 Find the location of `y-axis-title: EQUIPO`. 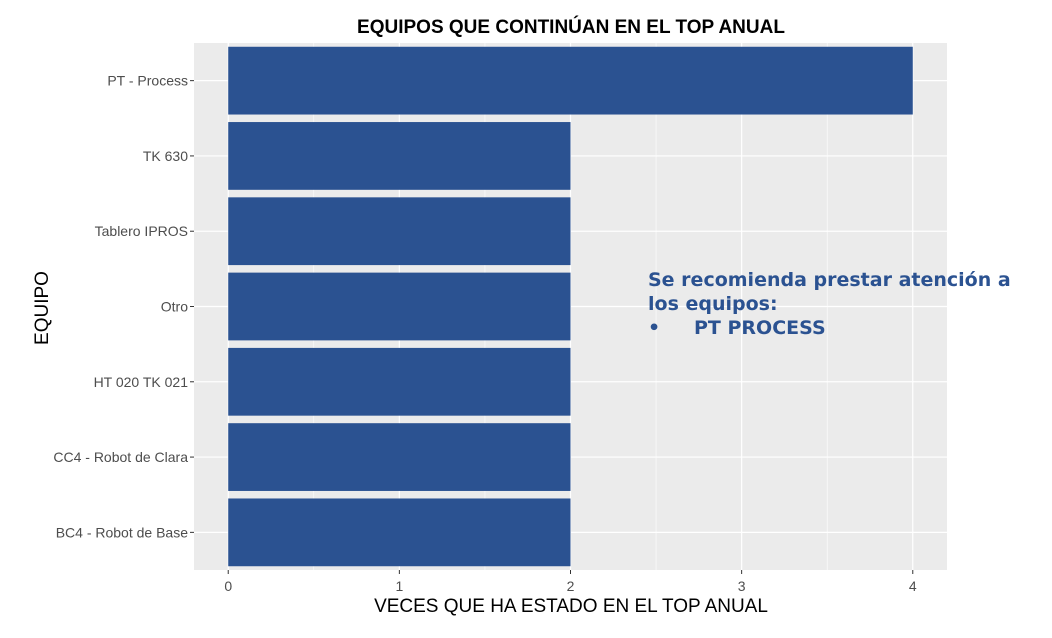

y-axis-title: EQUIPO is located at coordinates (42, 308).